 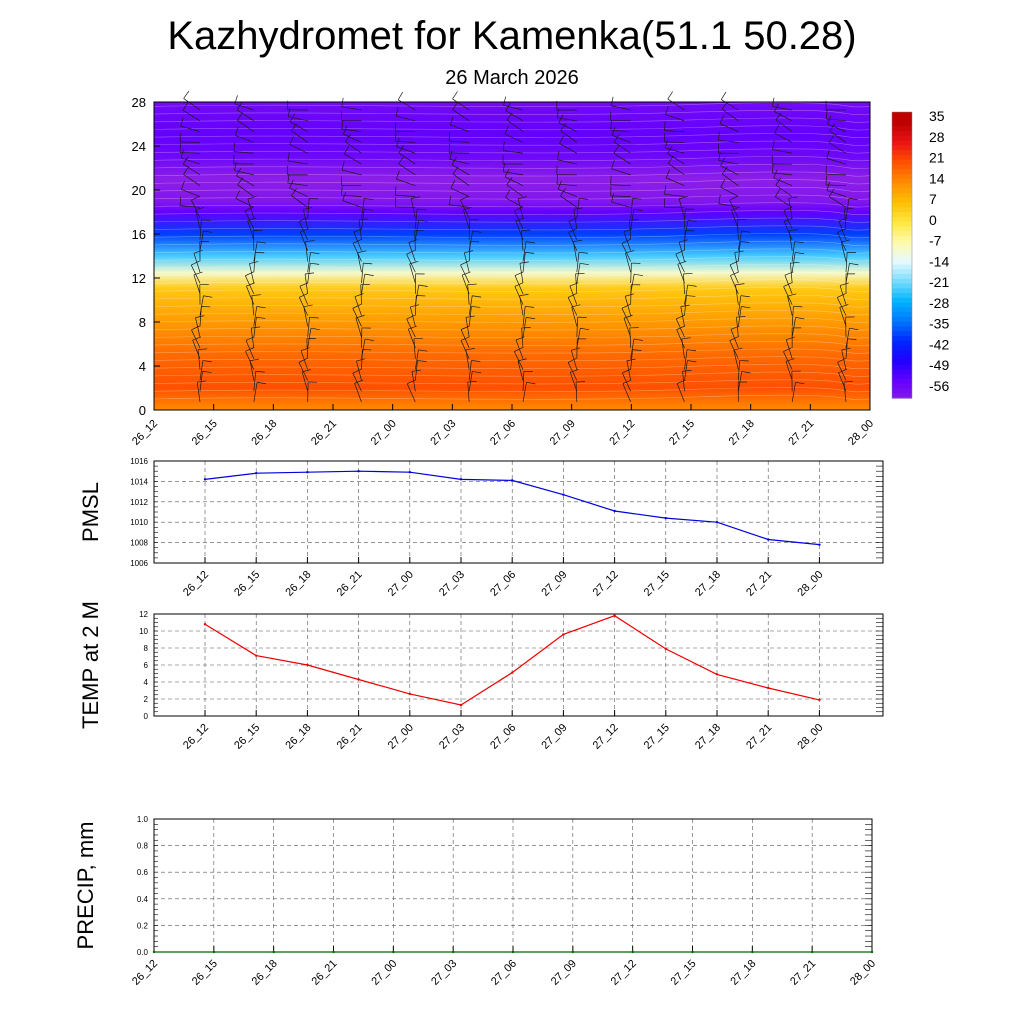 I want to click on y-tick-label: 0.8, so click(x=143, y=846).